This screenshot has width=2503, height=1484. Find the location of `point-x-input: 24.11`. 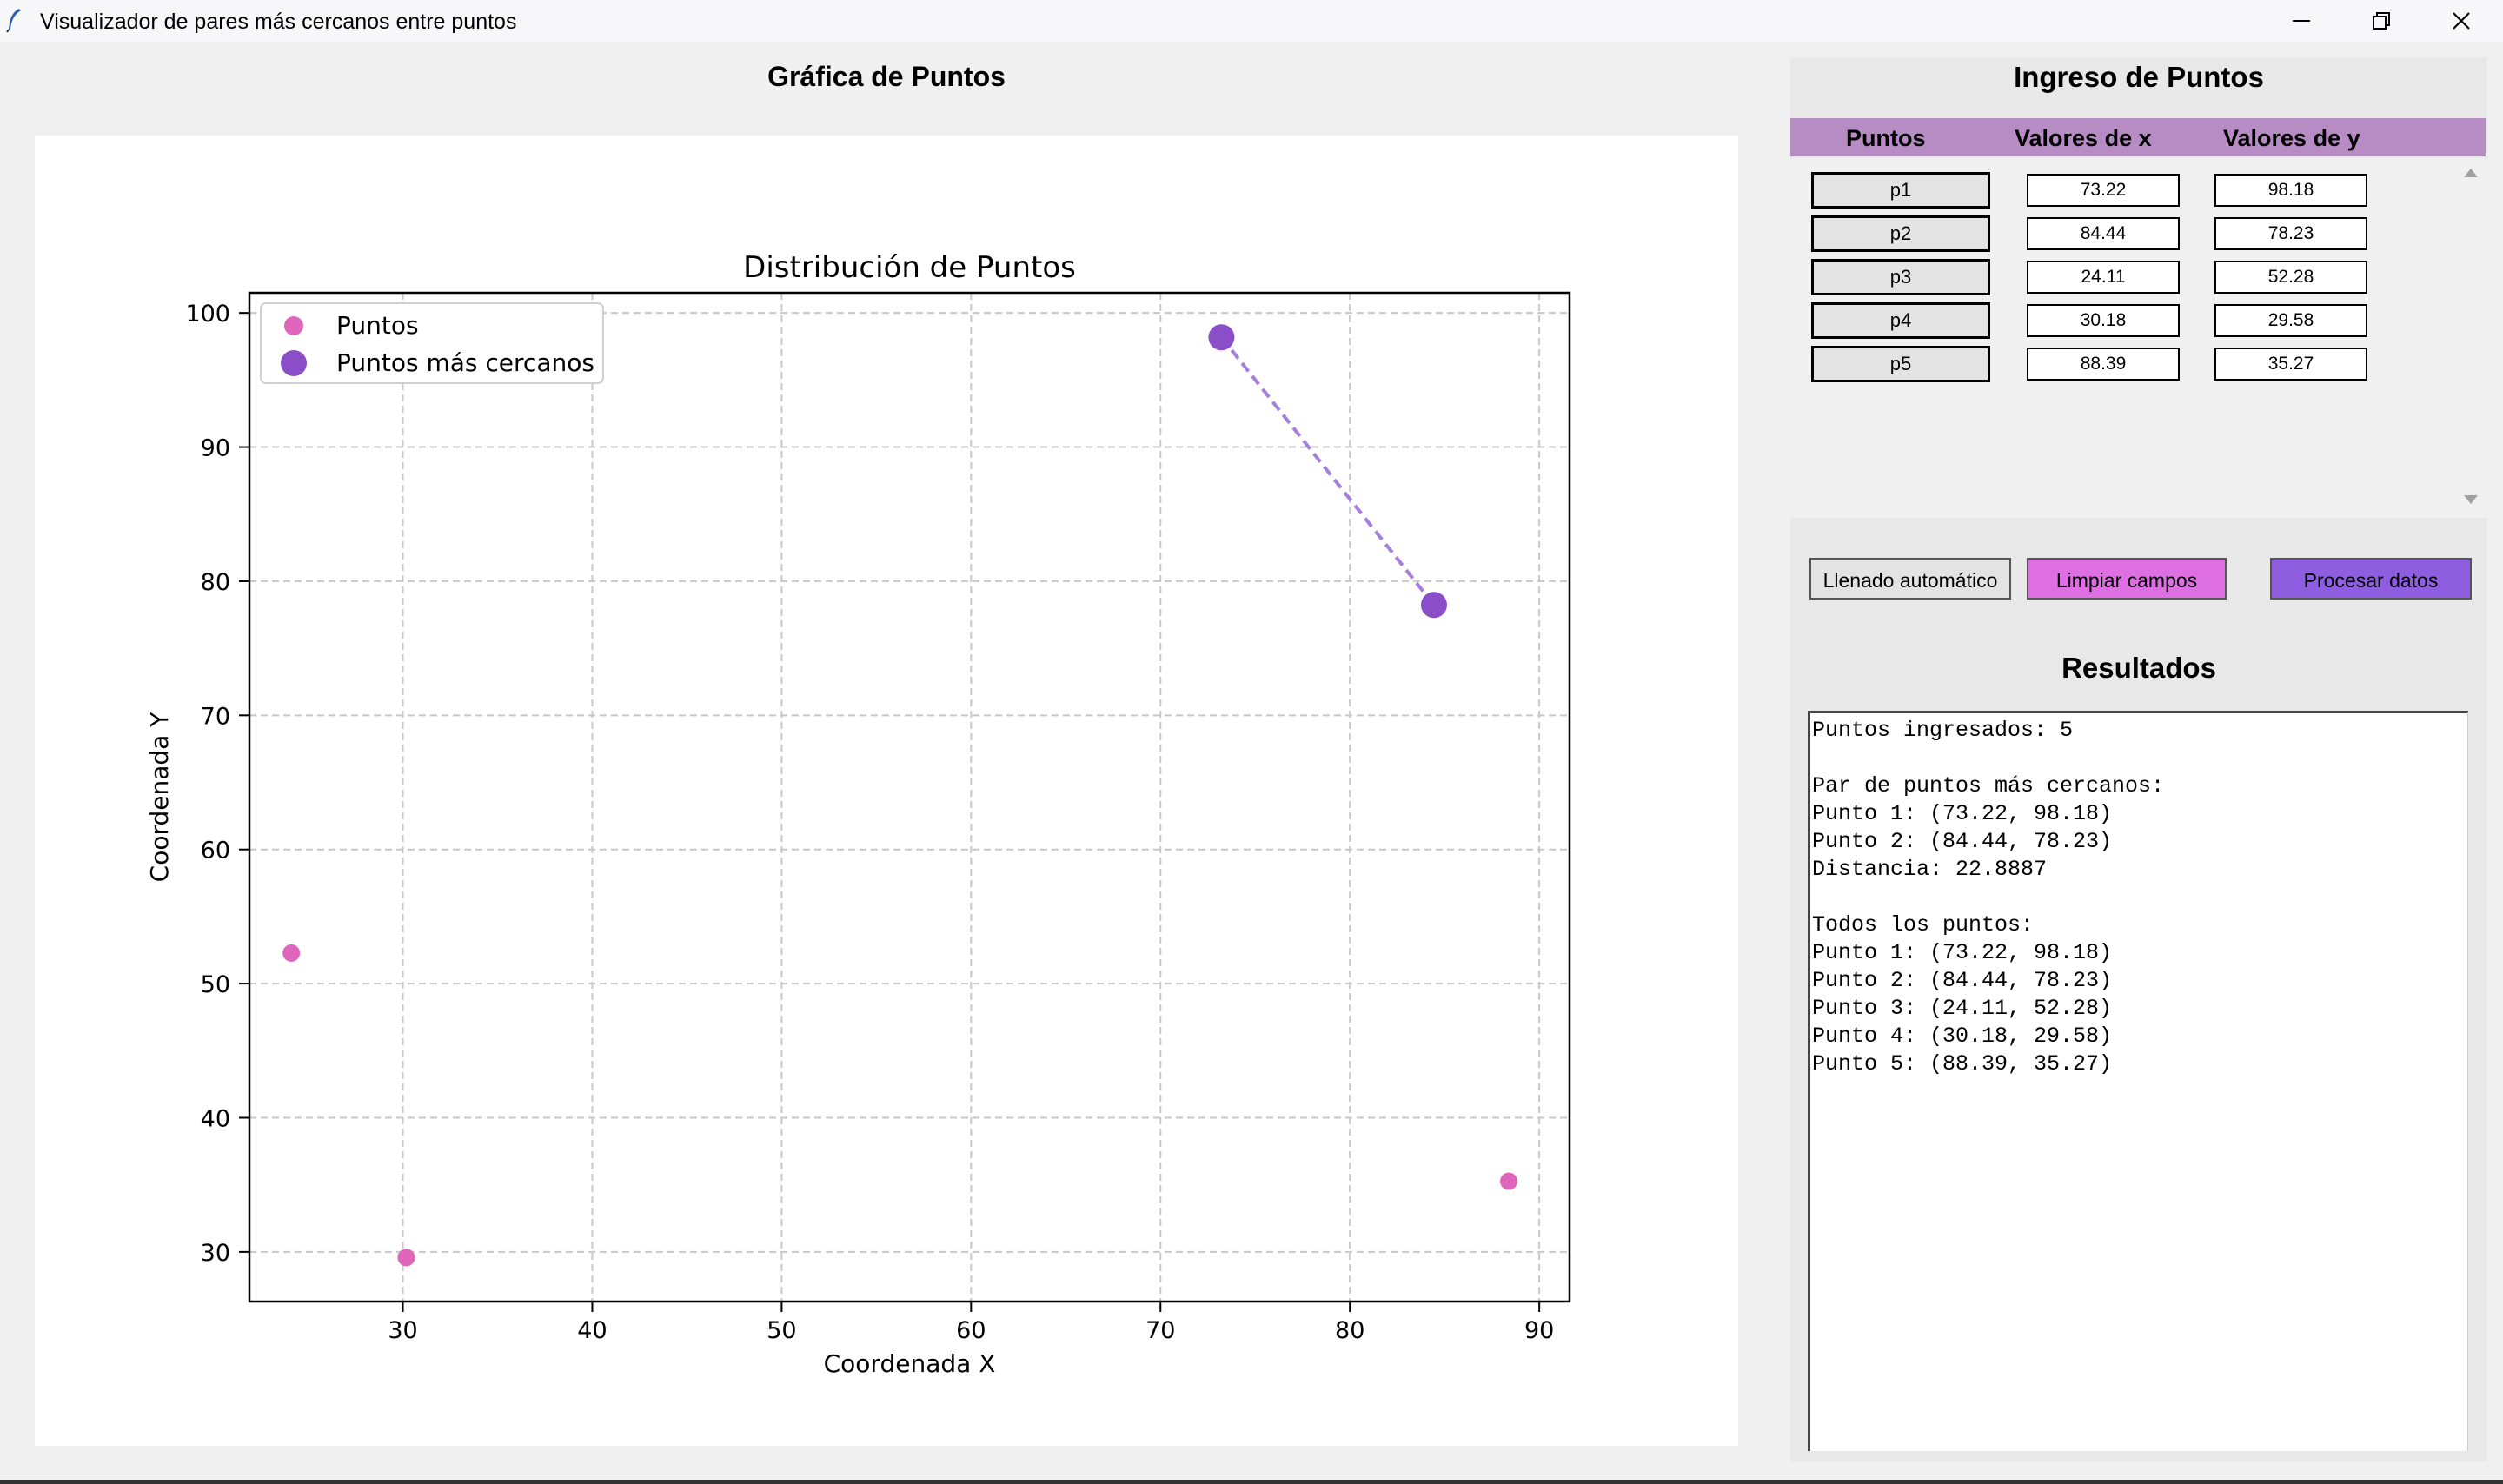

point-x-input: 24.11 is located at coordinates (2103, 277).